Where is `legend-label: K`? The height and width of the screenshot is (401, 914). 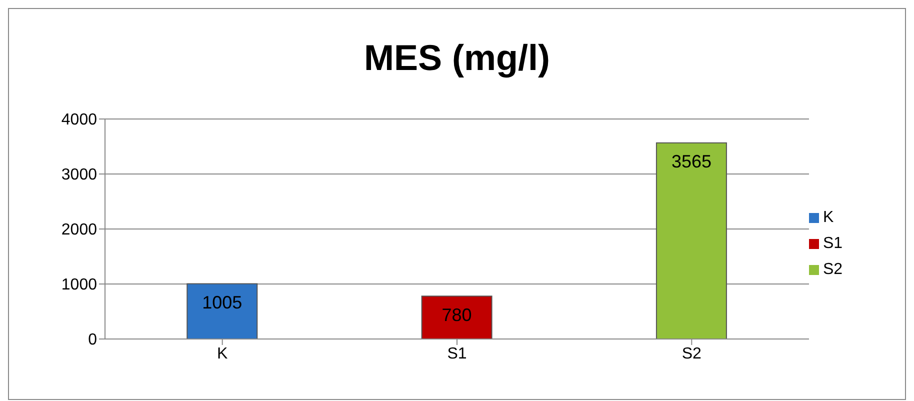 legend-label: K is located at coordinates (828, 217).